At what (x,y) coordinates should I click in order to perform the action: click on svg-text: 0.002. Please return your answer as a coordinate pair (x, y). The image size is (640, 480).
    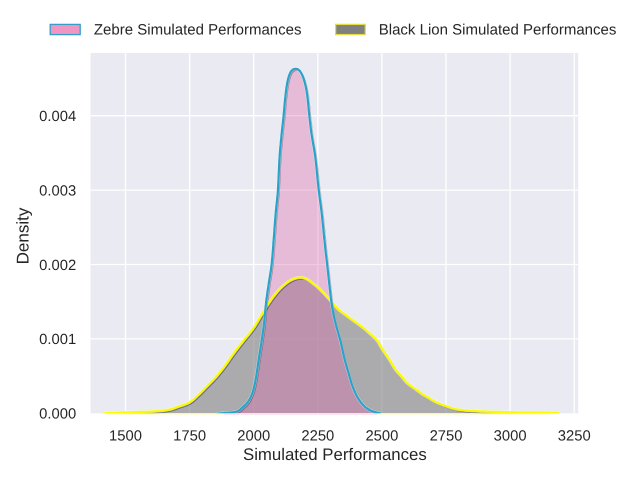
    Looking at the image, I should click on (57, 266).